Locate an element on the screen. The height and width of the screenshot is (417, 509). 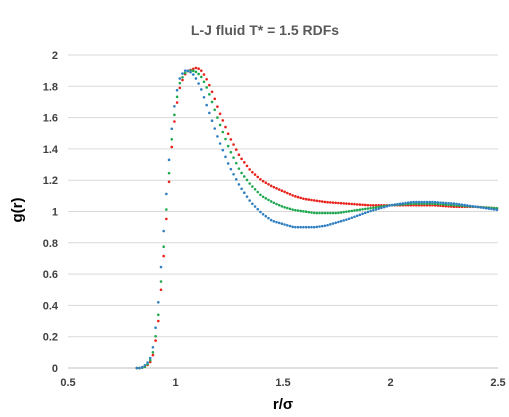
y-tick-label: 1.4 is located at coordinates (51, 150).